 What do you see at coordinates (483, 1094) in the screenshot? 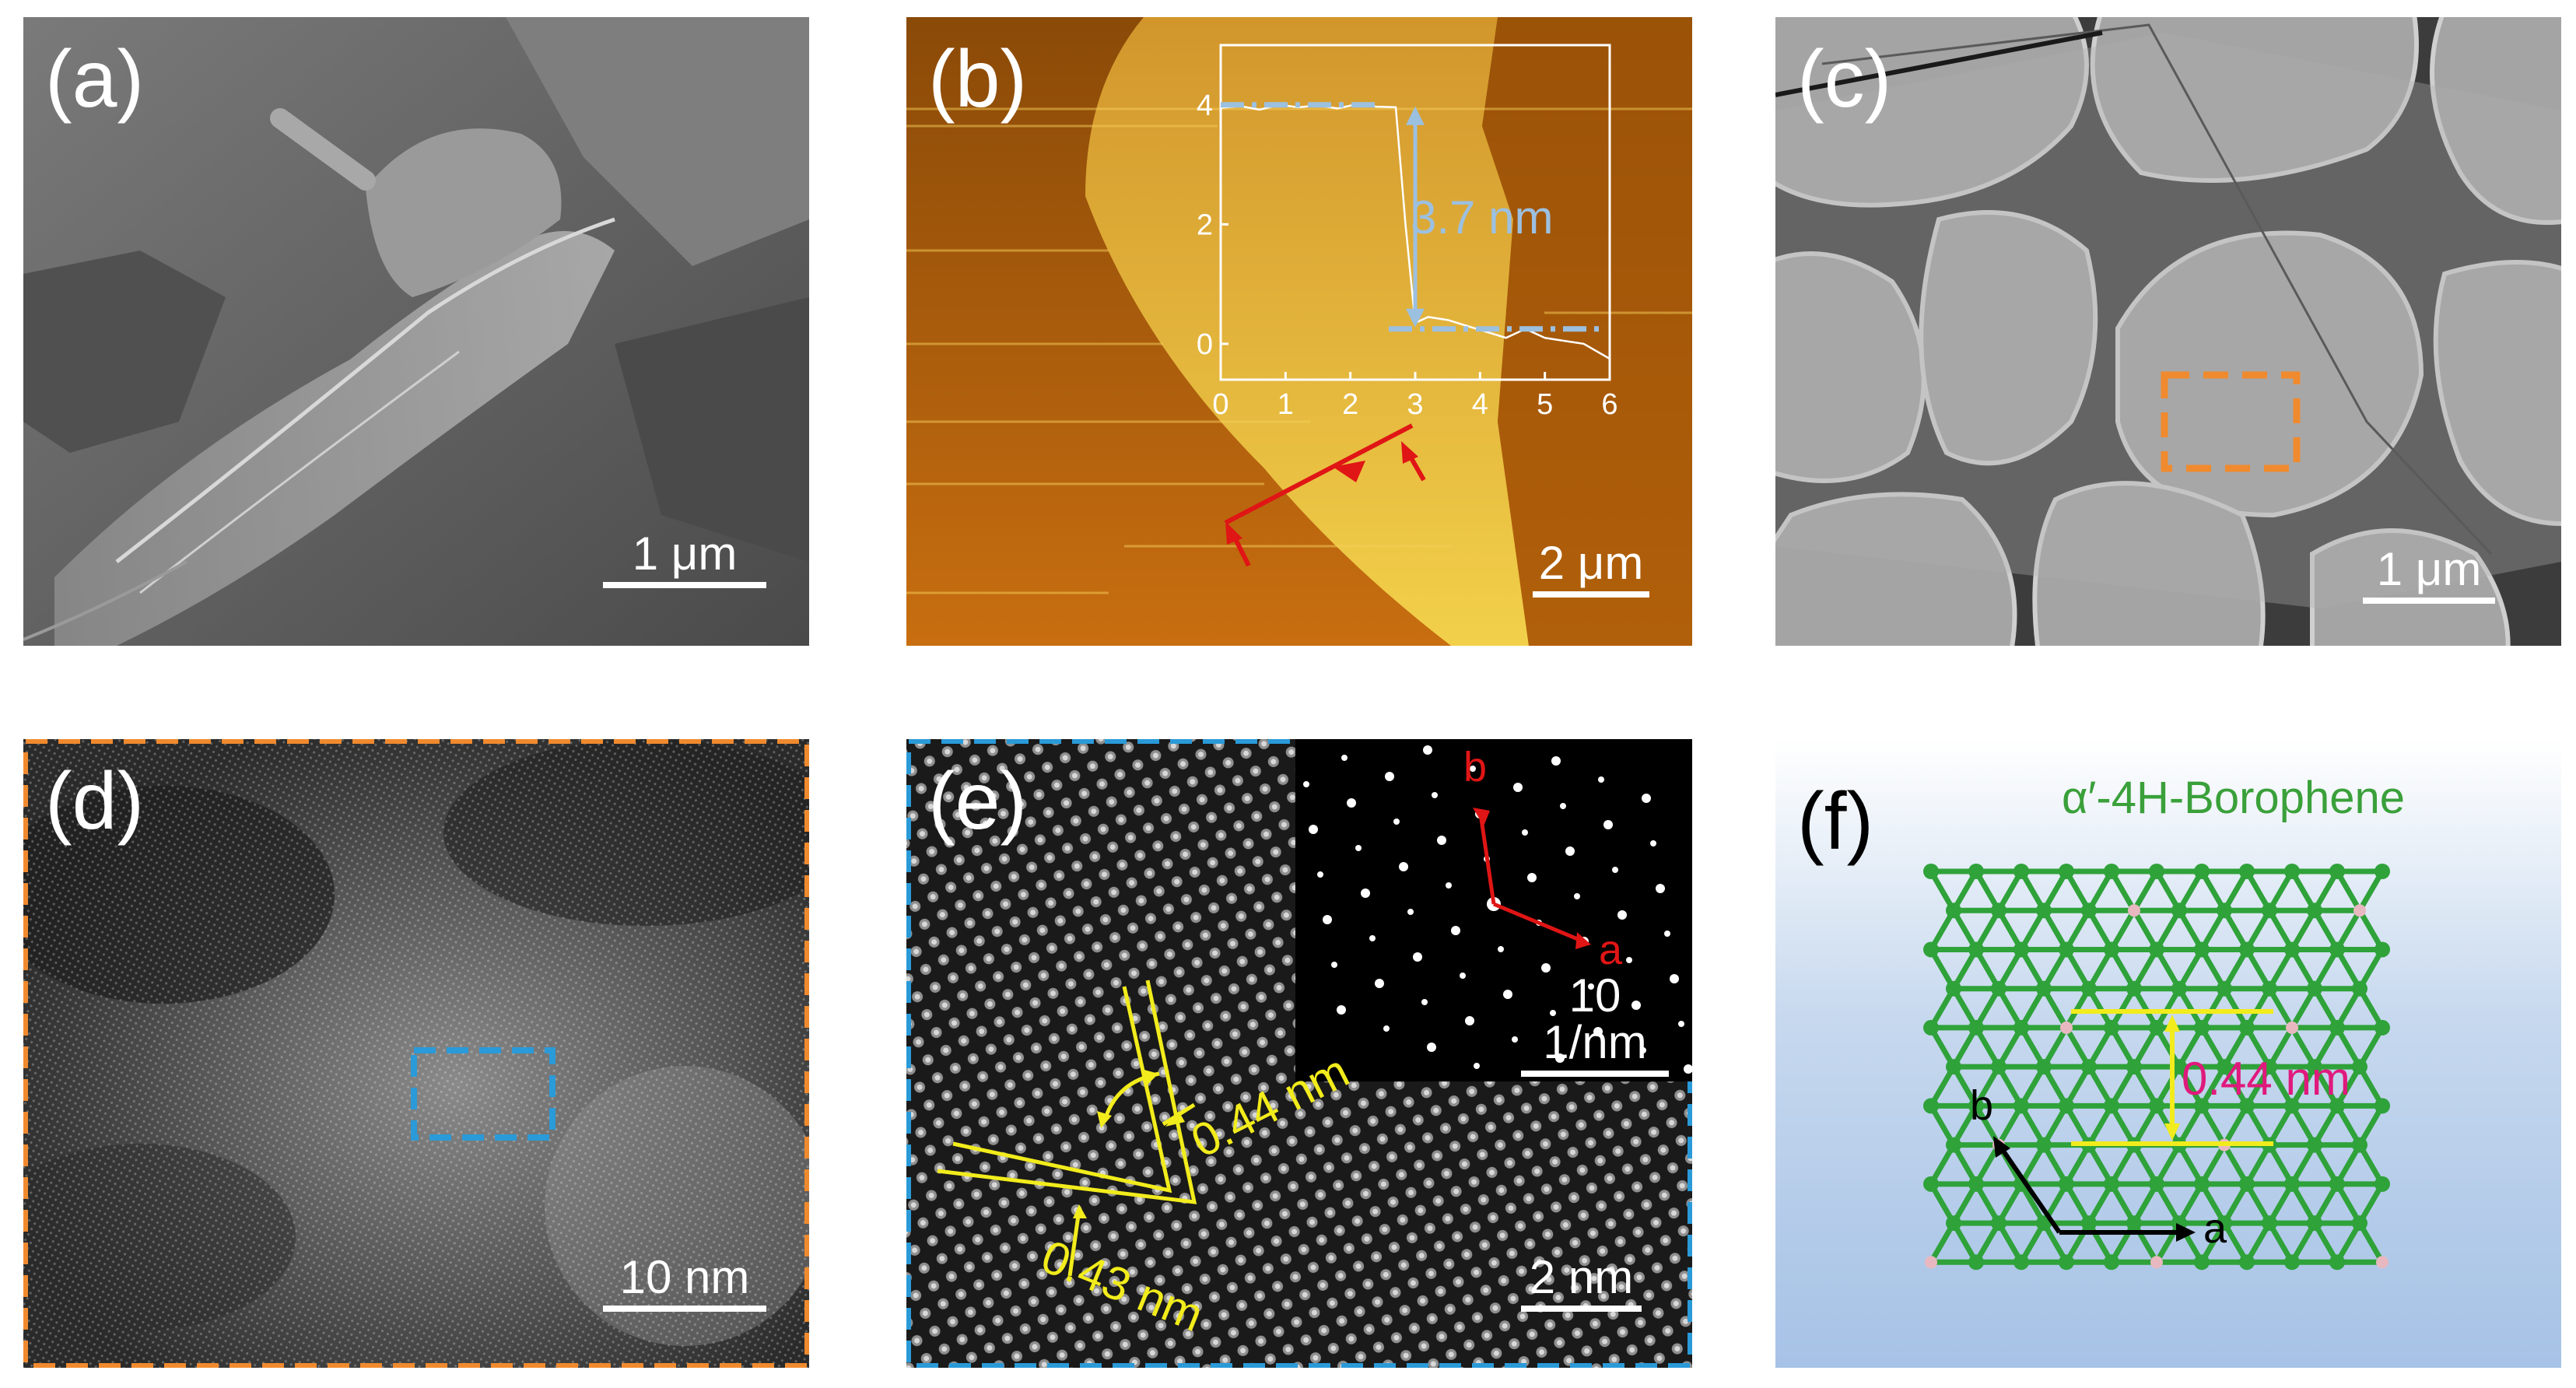
I see `panel-d-selection-box` at bounding box center [483, 1094].